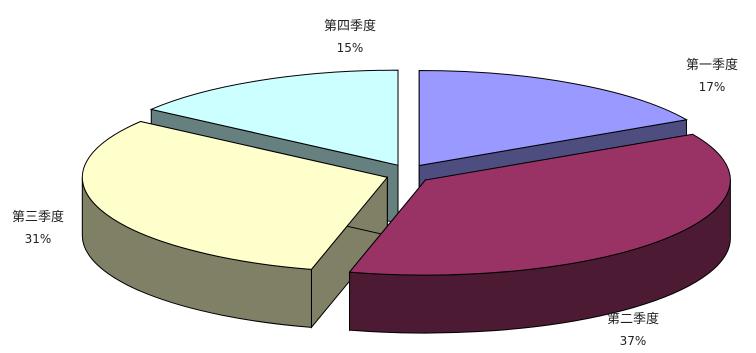  I want to click on slice-label-4: 第四季度, so click(350, 26).